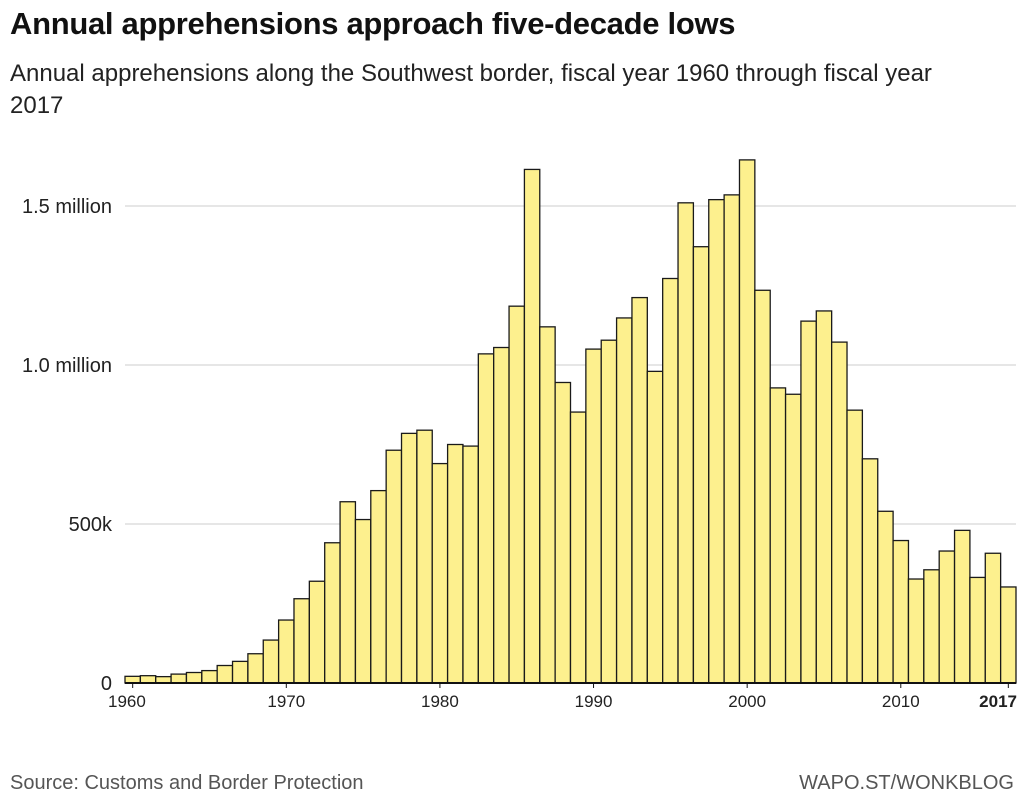 The height and width of the screenshot is (807, 1024). What do you see at coordinates (187, 783) in the screenshot?
I see `source-note: Source: Customs and Border Protection` at bounding box center [187, 783].